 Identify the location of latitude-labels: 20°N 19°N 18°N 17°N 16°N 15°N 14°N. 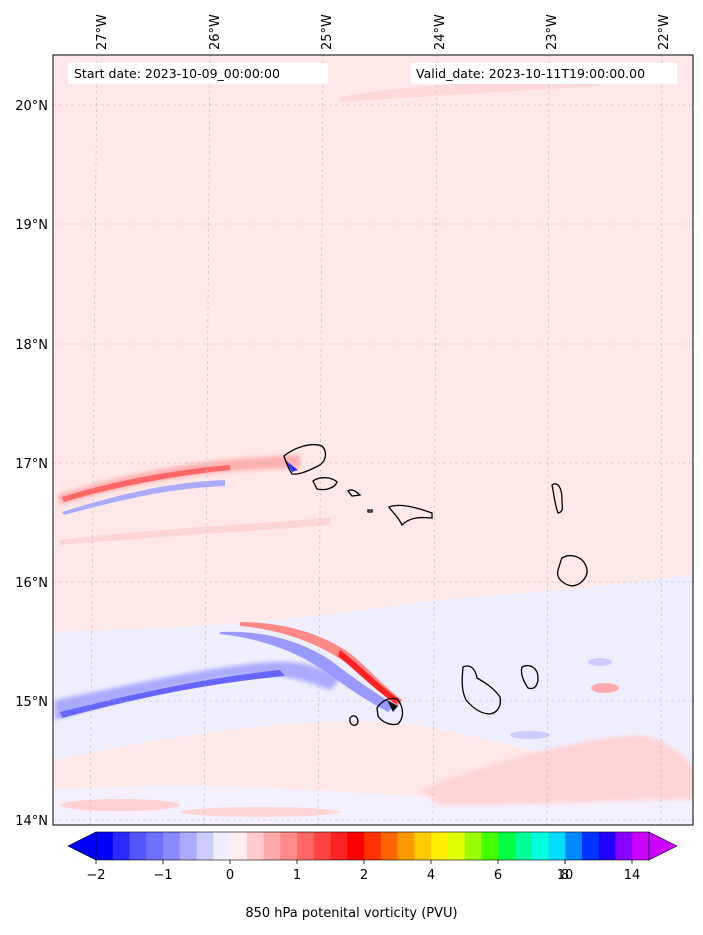
(31, 464).